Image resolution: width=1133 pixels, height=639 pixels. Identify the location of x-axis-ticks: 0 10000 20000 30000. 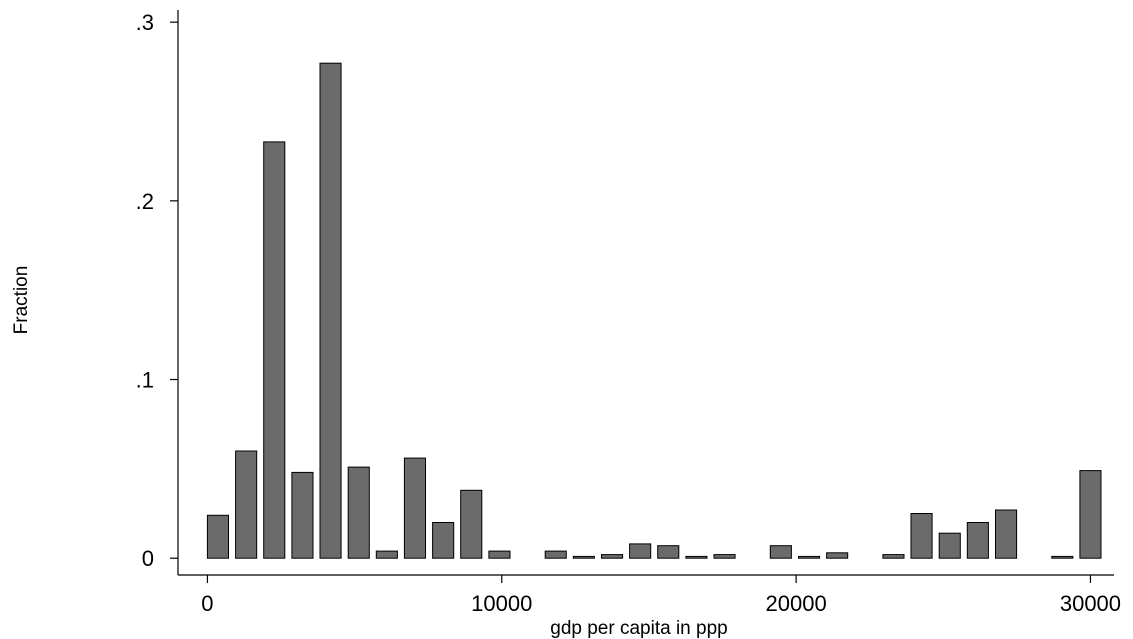
(661, 595).